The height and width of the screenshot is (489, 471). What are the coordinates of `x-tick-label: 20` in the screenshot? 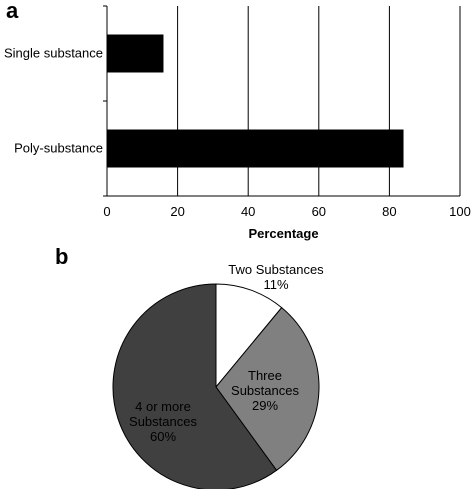 It's located at (177, 211).